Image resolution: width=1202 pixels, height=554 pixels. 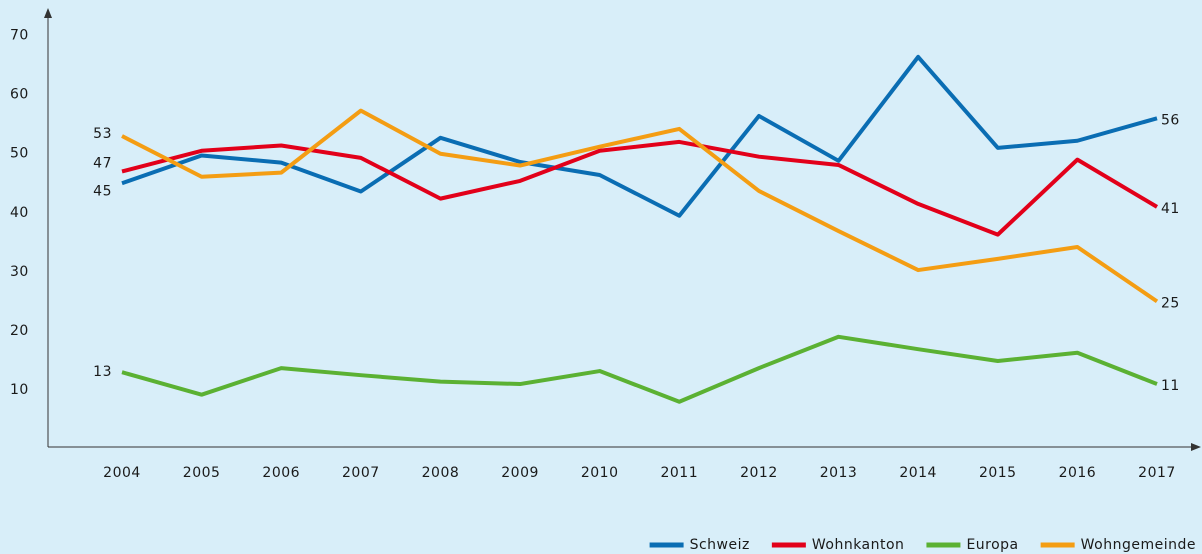 What do you see at coordinates (102, 134) in the screenshot?
I see `data-label: 53` at bounding box center [102, 134].